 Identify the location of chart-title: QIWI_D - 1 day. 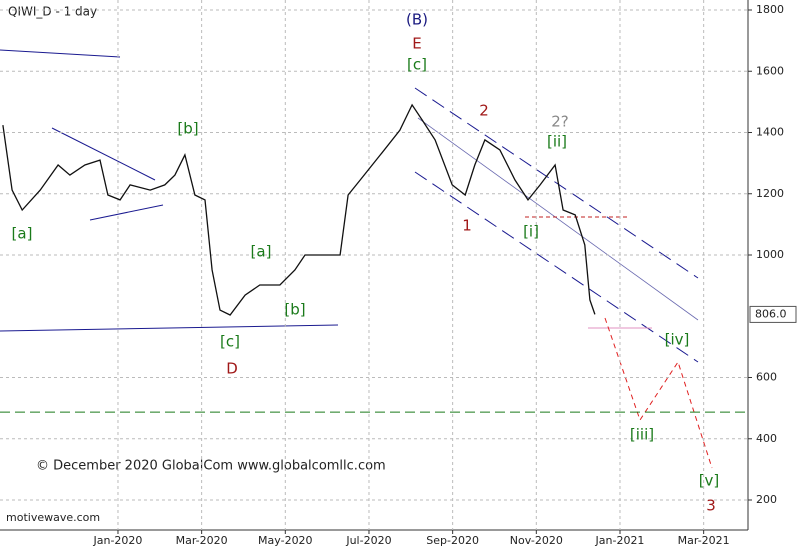
(52, 12).